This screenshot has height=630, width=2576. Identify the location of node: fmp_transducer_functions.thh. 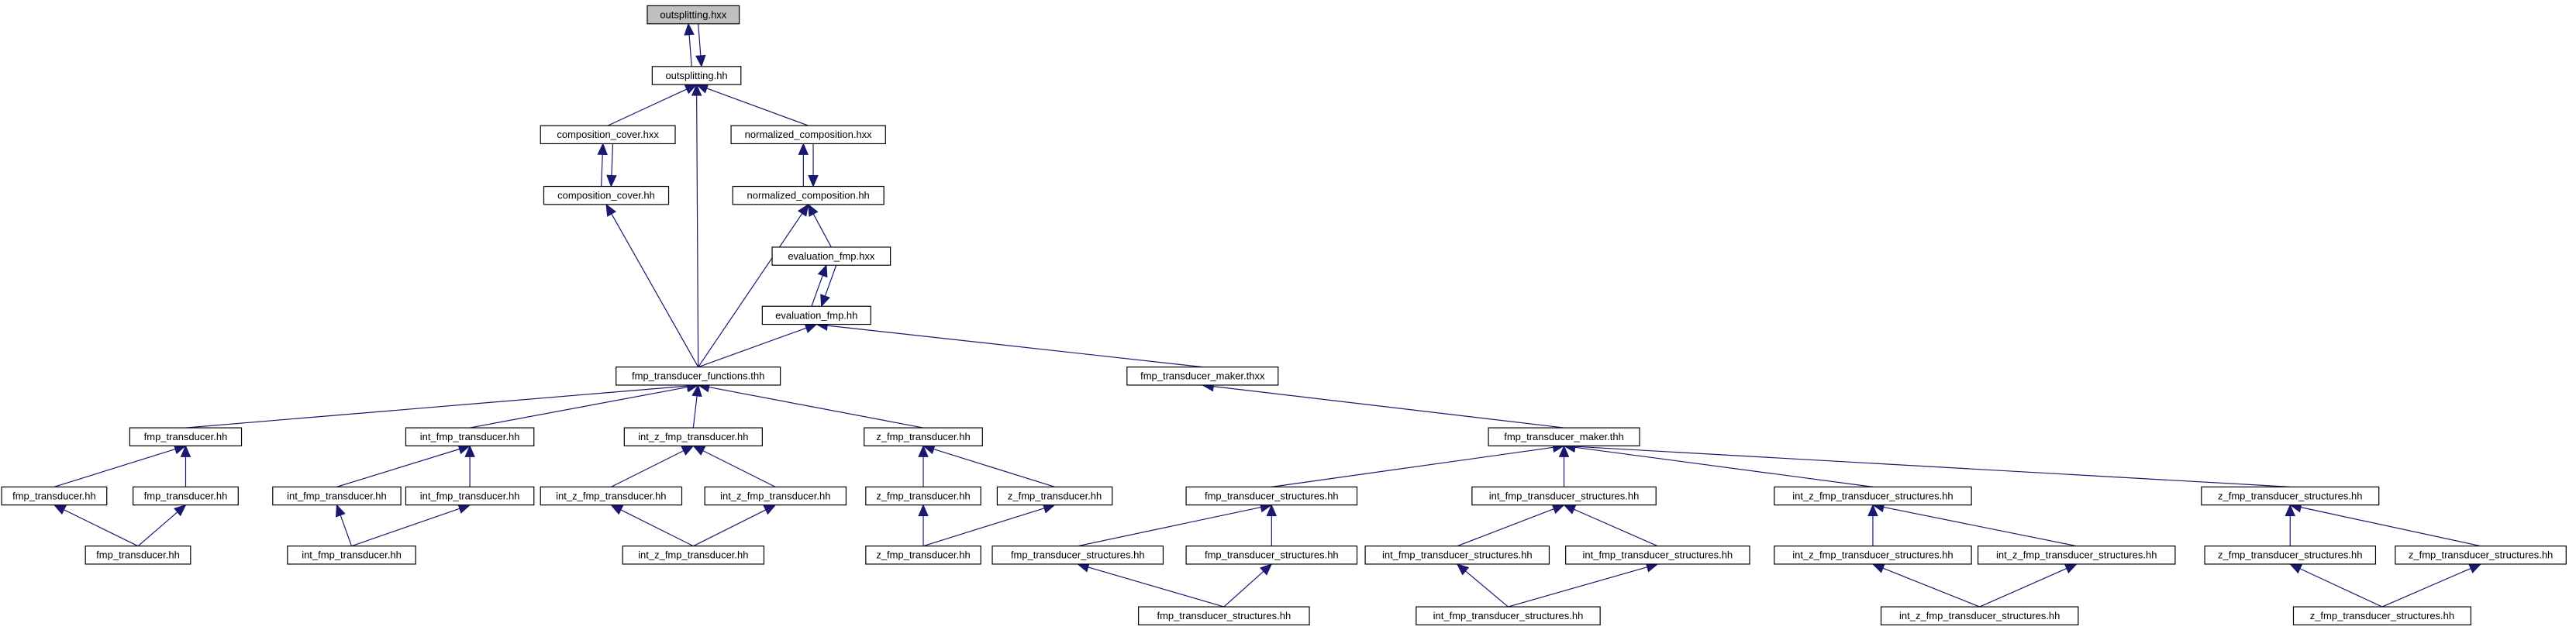
(698, 377).